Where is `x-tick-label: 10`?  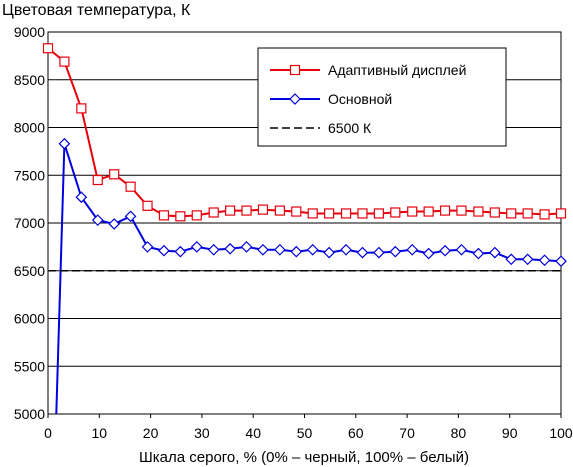
x-tick-label: 10 is located at coordinates (100, 433).